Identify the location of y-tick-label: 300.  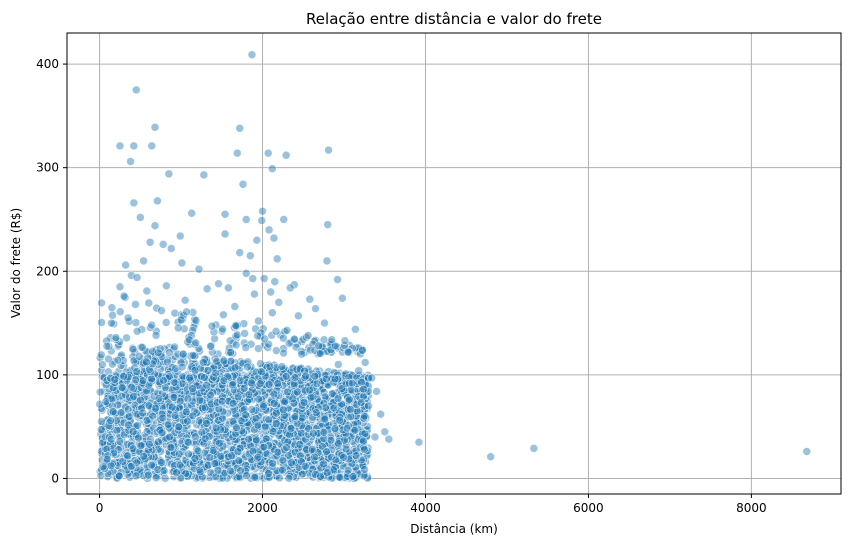
(47, 168).